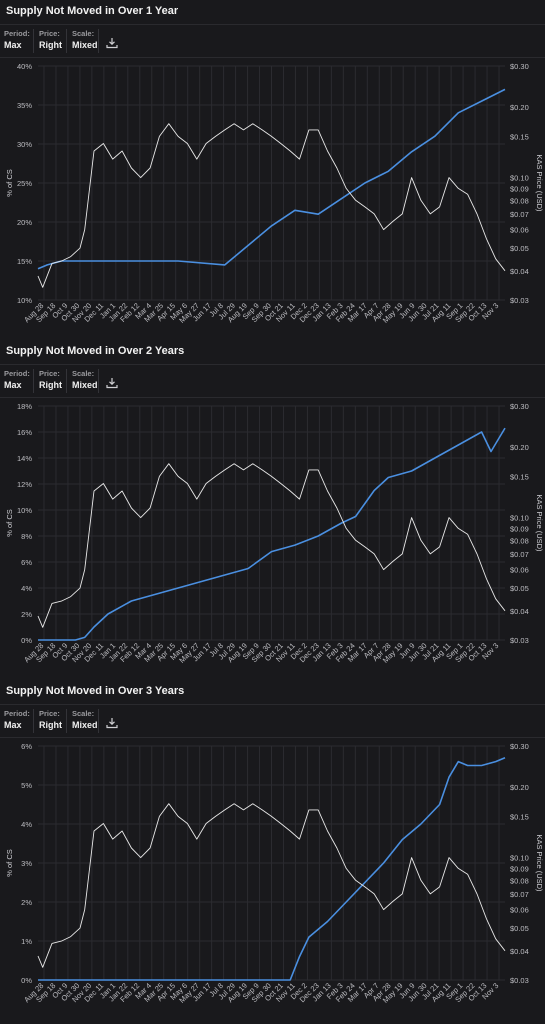 This screenshot has width=545, height=1024. Describe the element at coordinates (24, 66) in the screenshot. I see `y-tick-label: 40%` at that location.